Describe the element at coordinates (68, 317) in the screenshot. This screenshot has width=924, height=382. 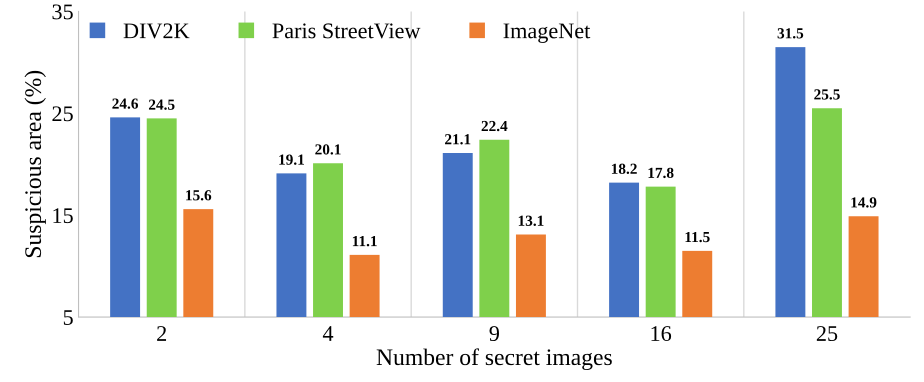
I see `y-tick-label: 5` at that location.